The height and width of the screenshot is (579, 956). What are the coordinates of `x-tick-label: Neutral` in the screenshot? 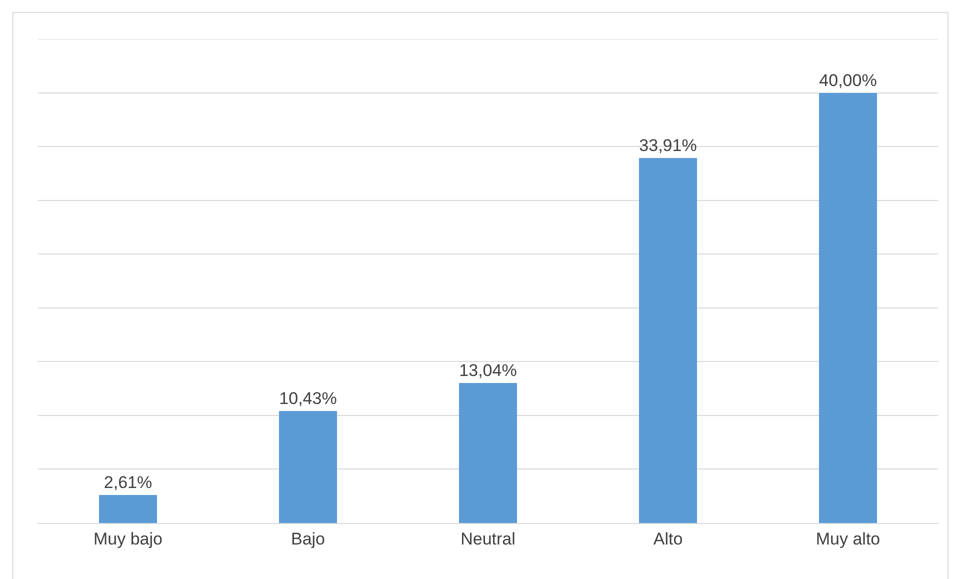 It's located at (488, 538).